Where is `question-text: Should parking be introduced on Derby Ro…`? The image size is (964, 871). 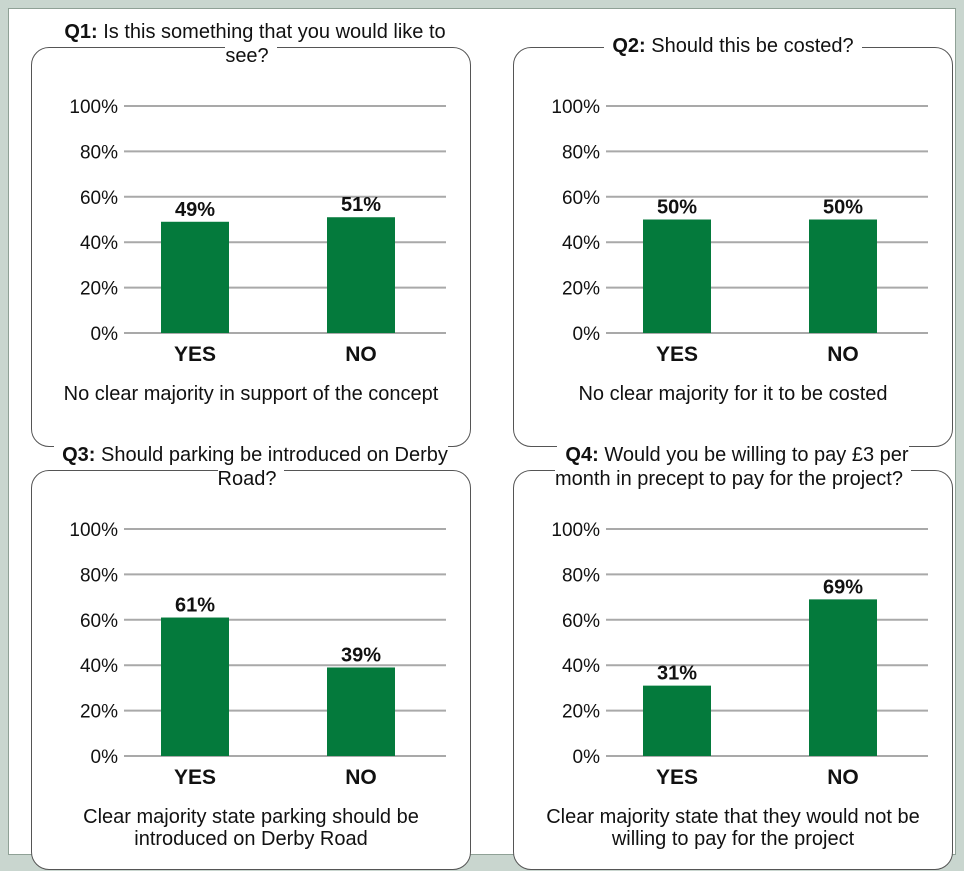 question-text: Should parking be introduced on Derby Ro… is located at coordinates (274, 467).